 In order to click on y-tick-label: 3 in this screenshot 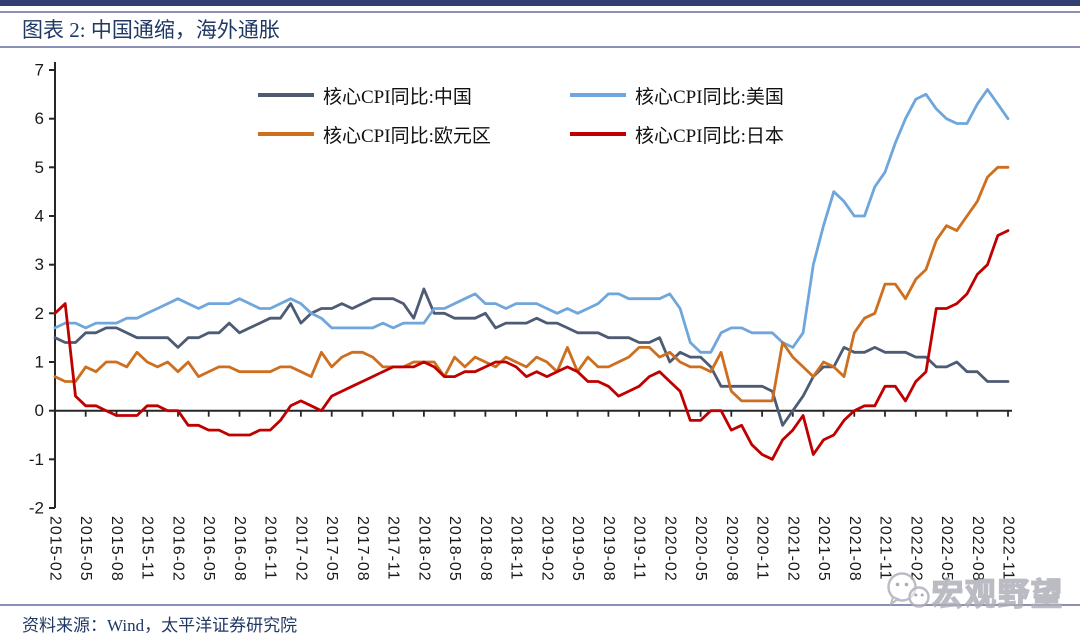, I will do `click(39, 264)`.